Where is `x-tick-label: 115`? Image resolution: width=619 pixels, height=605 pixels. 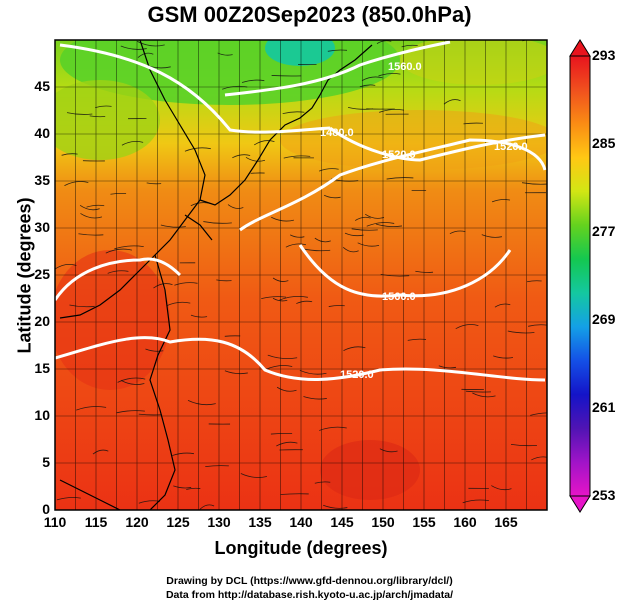 x-tick-label: 115 is located at coordinates (96, 522).